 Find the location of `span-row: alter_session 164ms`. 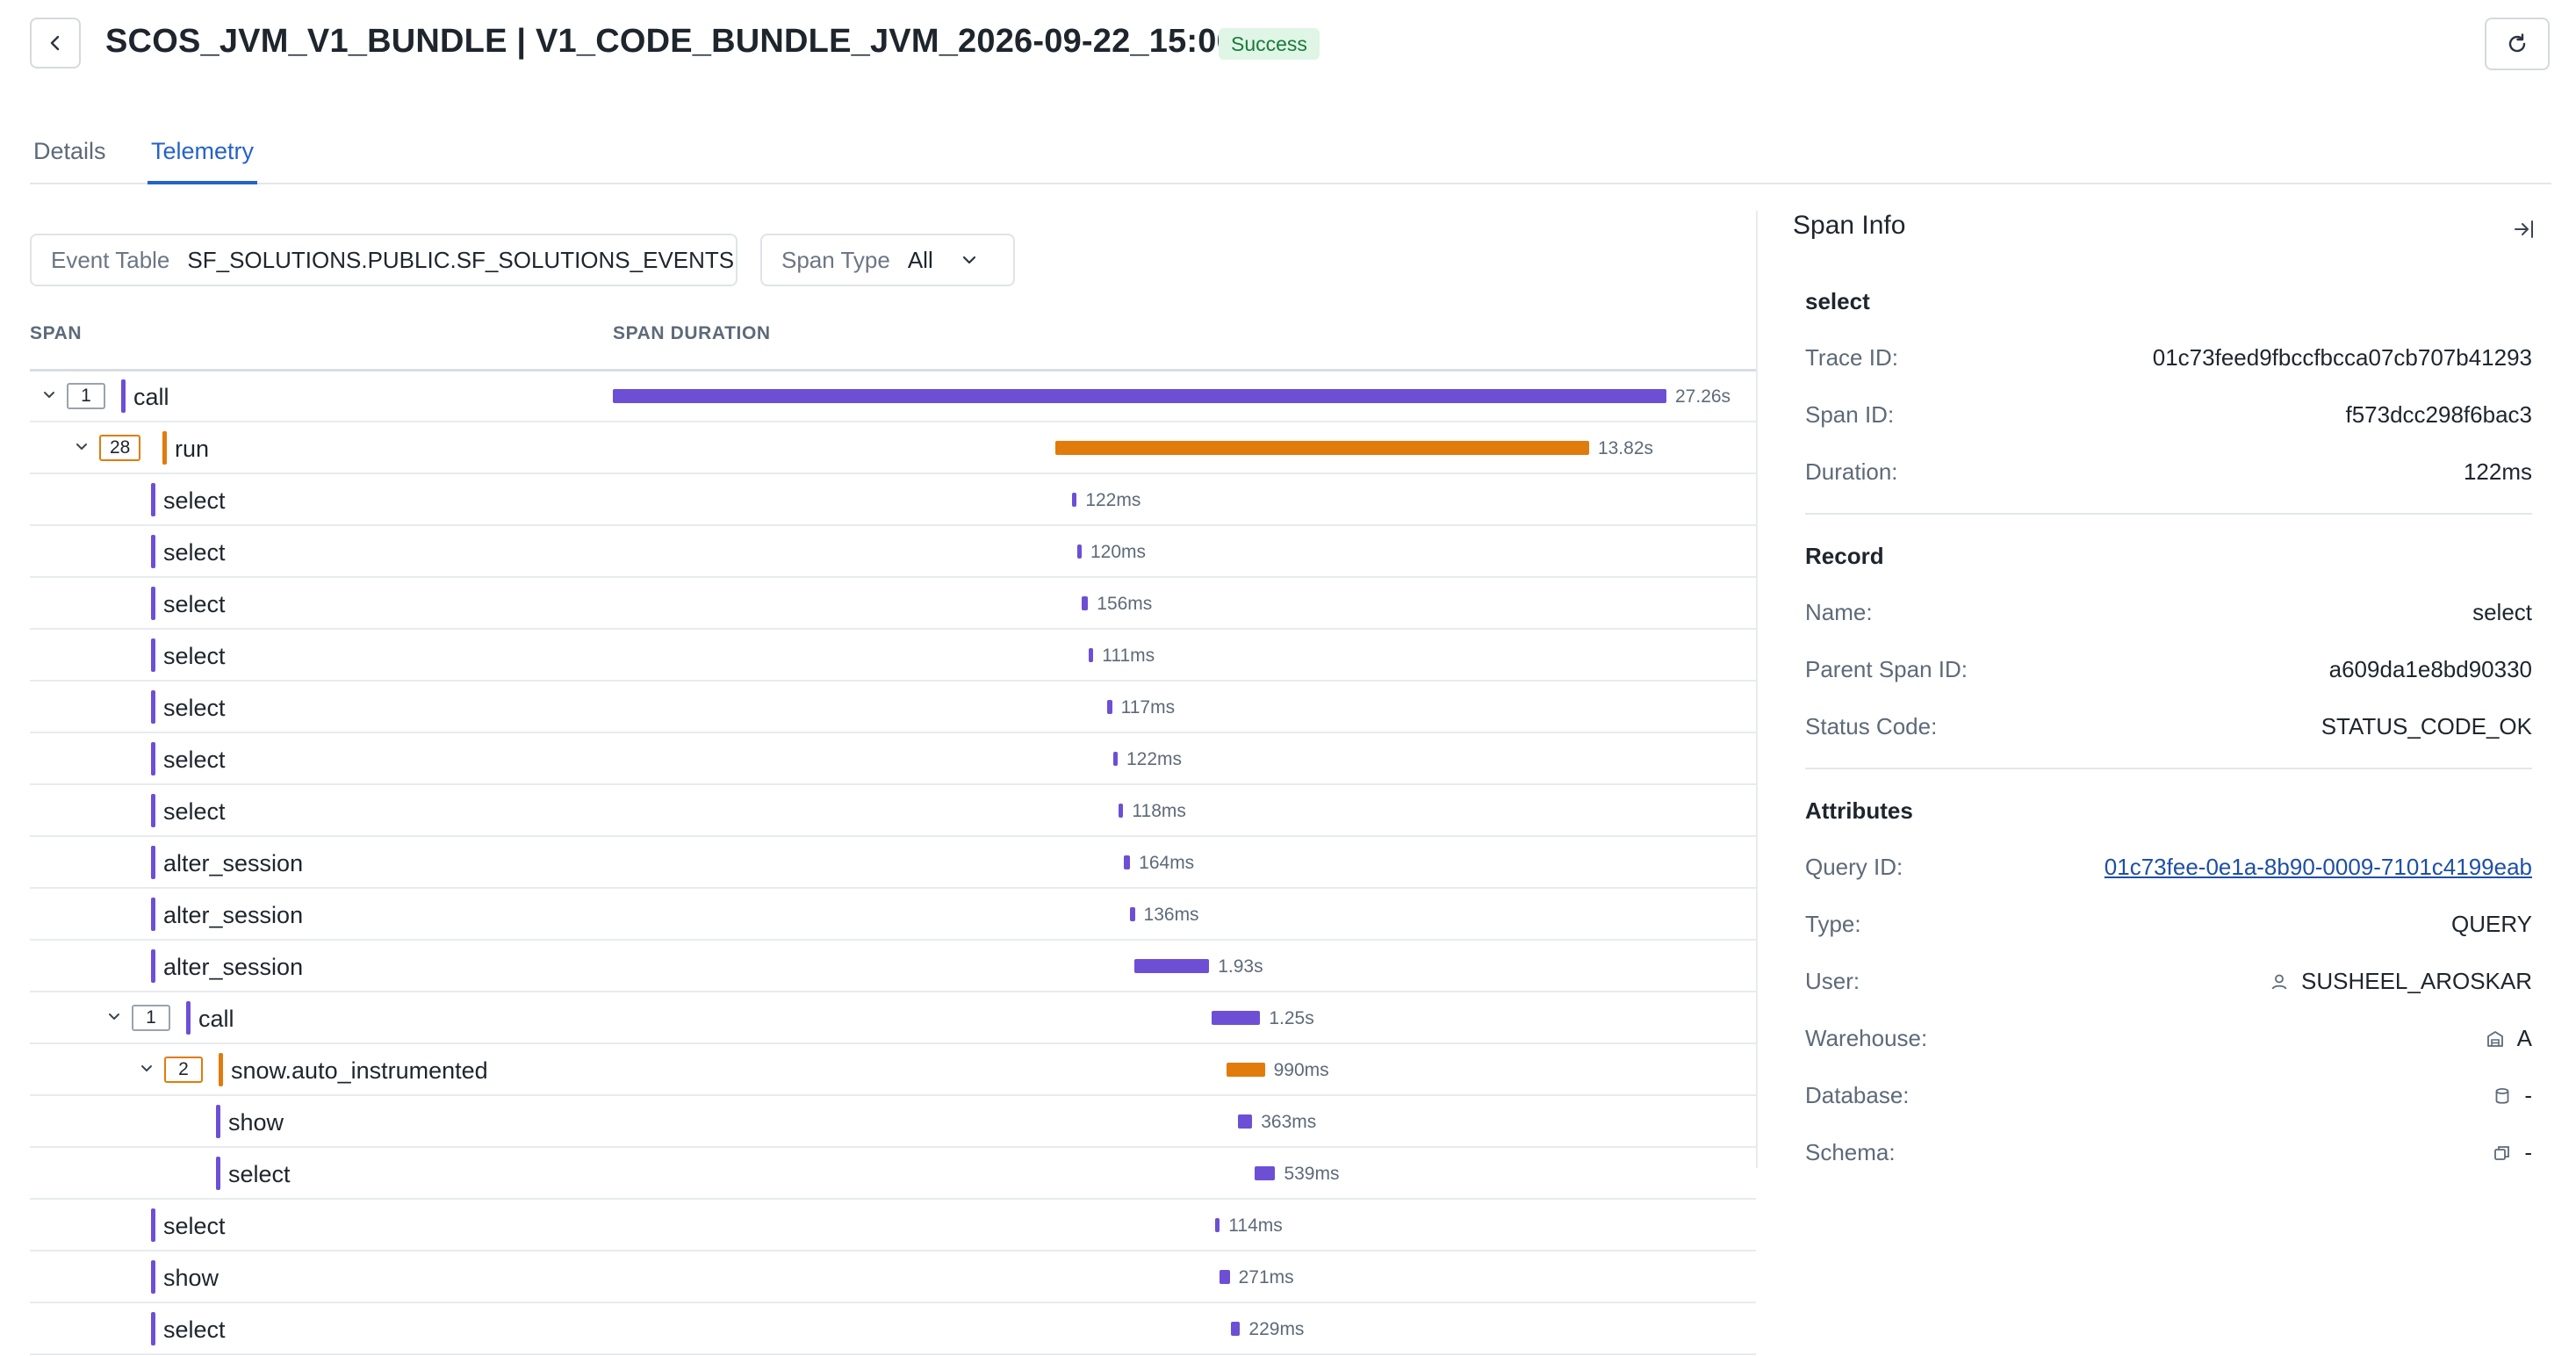

span-row: alter_session 164ms is located at coordinates (893, 863).